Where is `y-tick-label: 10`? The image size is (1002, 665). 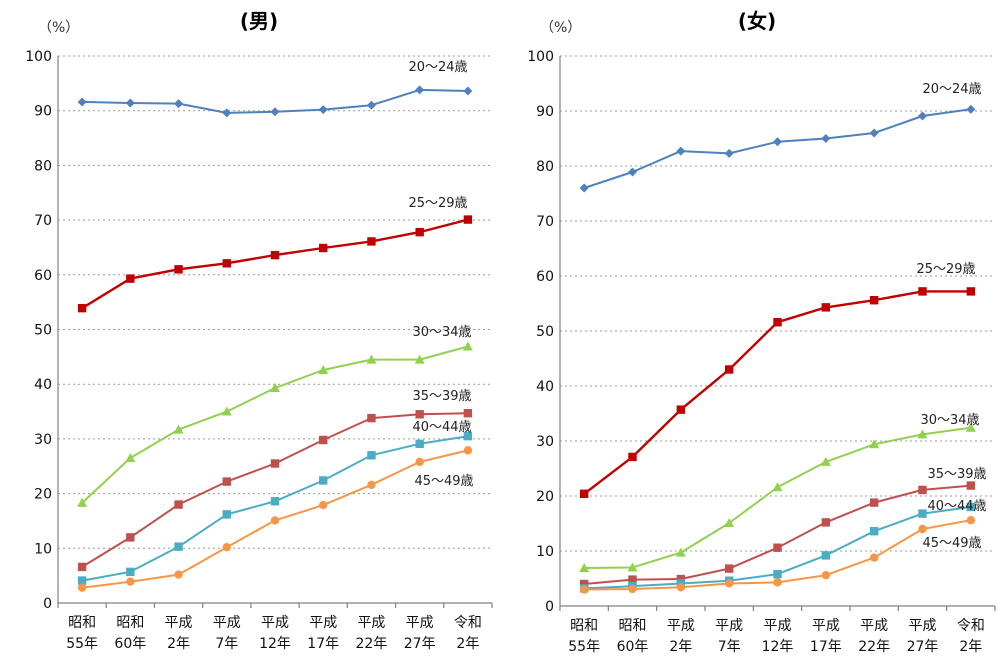
y-tick-label: 10 is located at coordinates (43, 549).